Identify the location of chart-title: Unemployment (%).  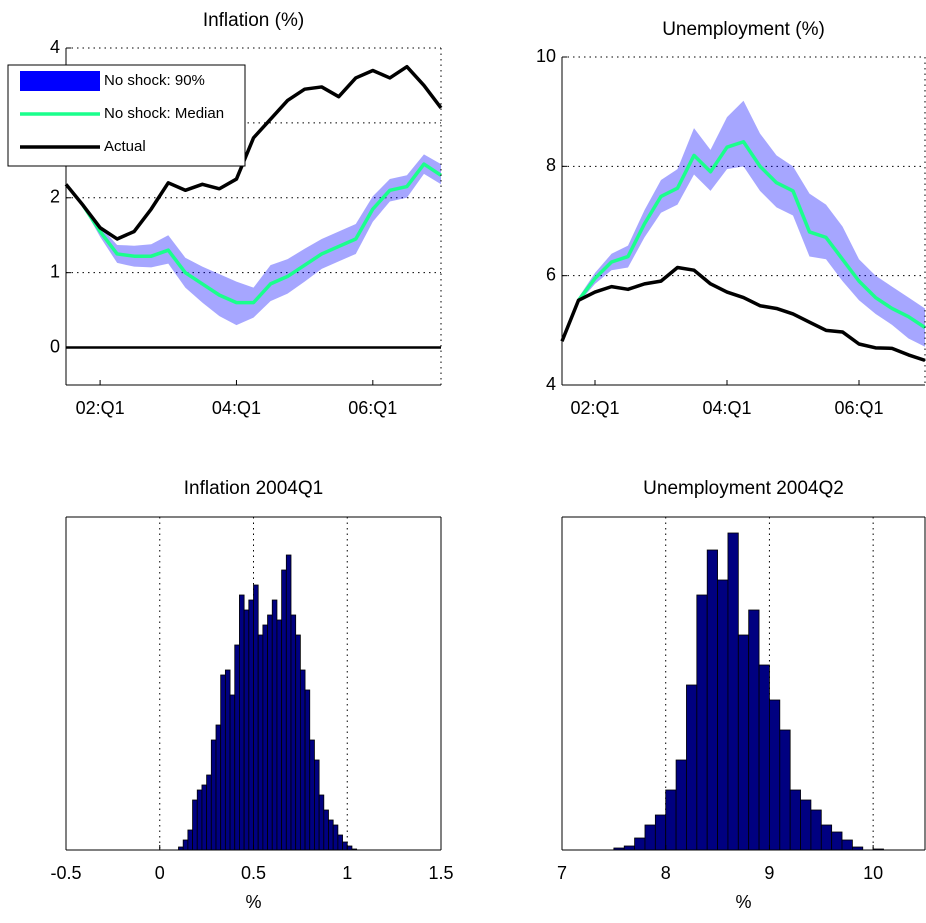
(743, 29).